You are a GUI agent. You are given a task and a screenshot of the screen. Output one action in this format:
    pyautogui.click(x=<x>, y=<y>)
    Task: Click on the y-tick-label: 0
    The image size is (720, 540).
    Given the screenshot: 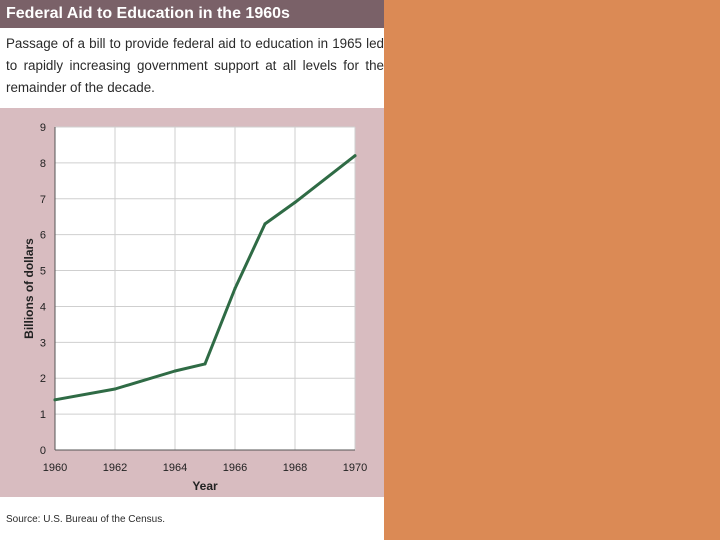 What is the action you would take?
    pyautogui.click(x=43, y=451)
    